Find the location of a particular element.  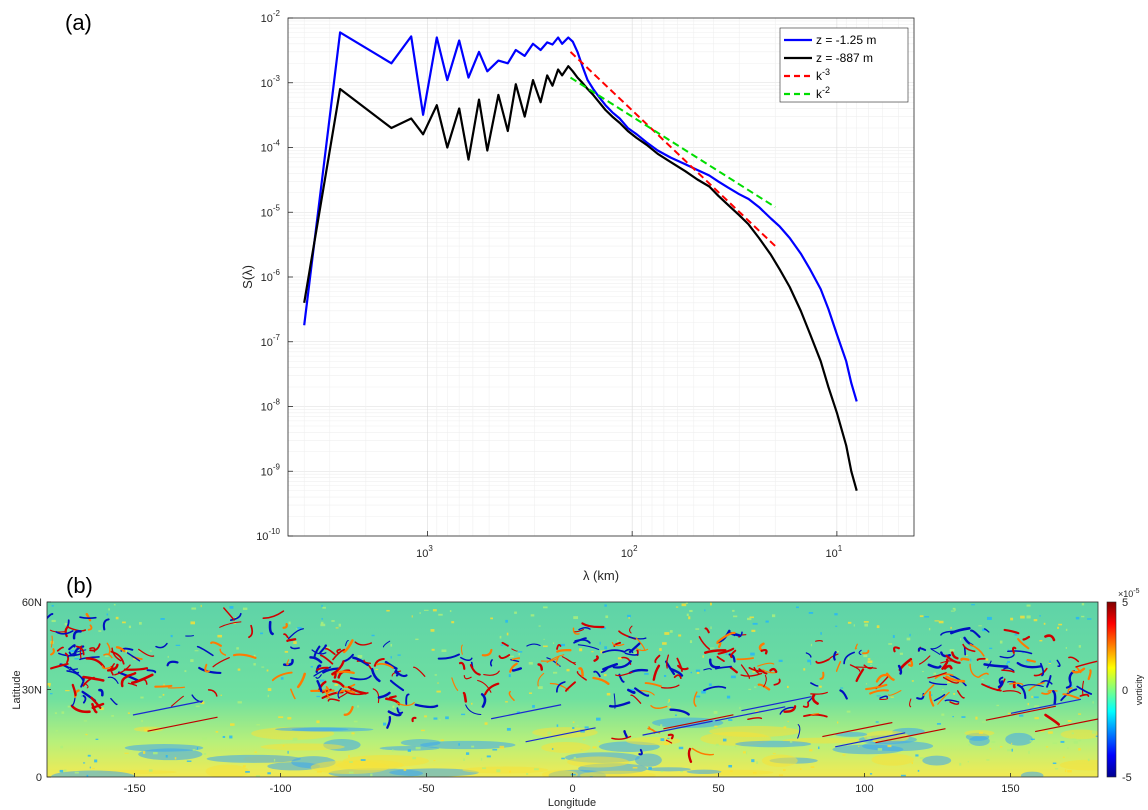

map-x-tick-label: 0 is located at coordinates (572, 789).